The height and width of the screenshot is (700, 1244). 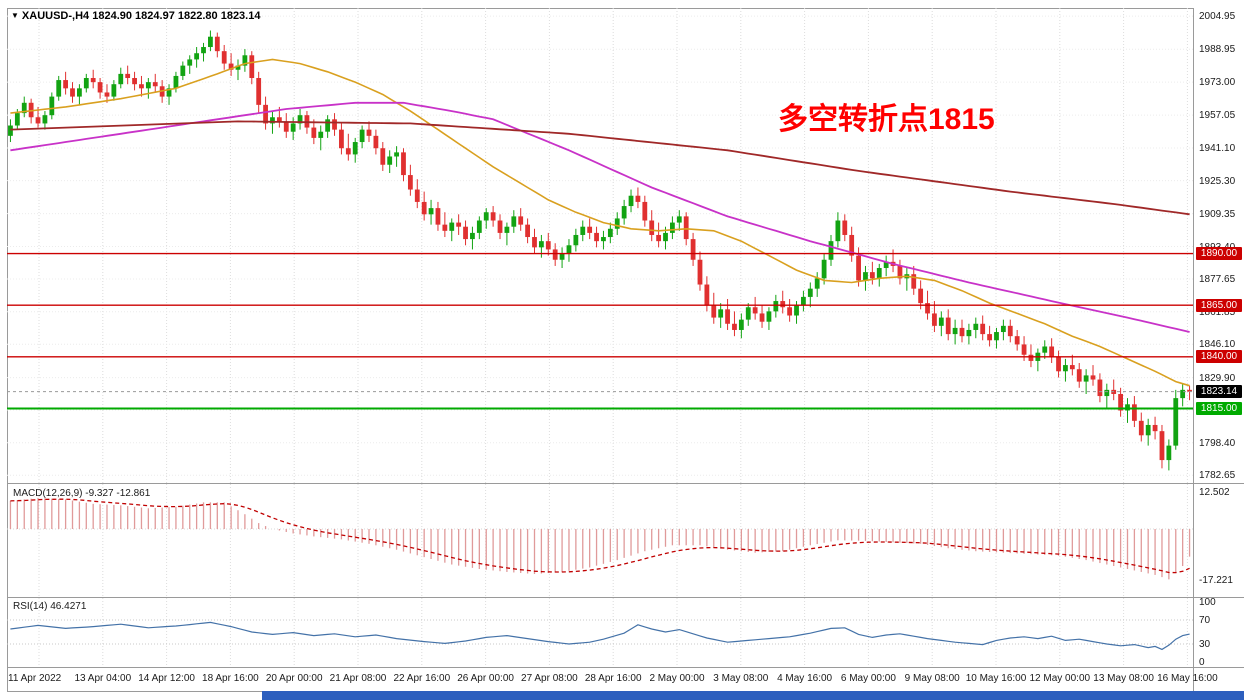 I want to click on price-axis-separator, so click(x=1193, y=349).